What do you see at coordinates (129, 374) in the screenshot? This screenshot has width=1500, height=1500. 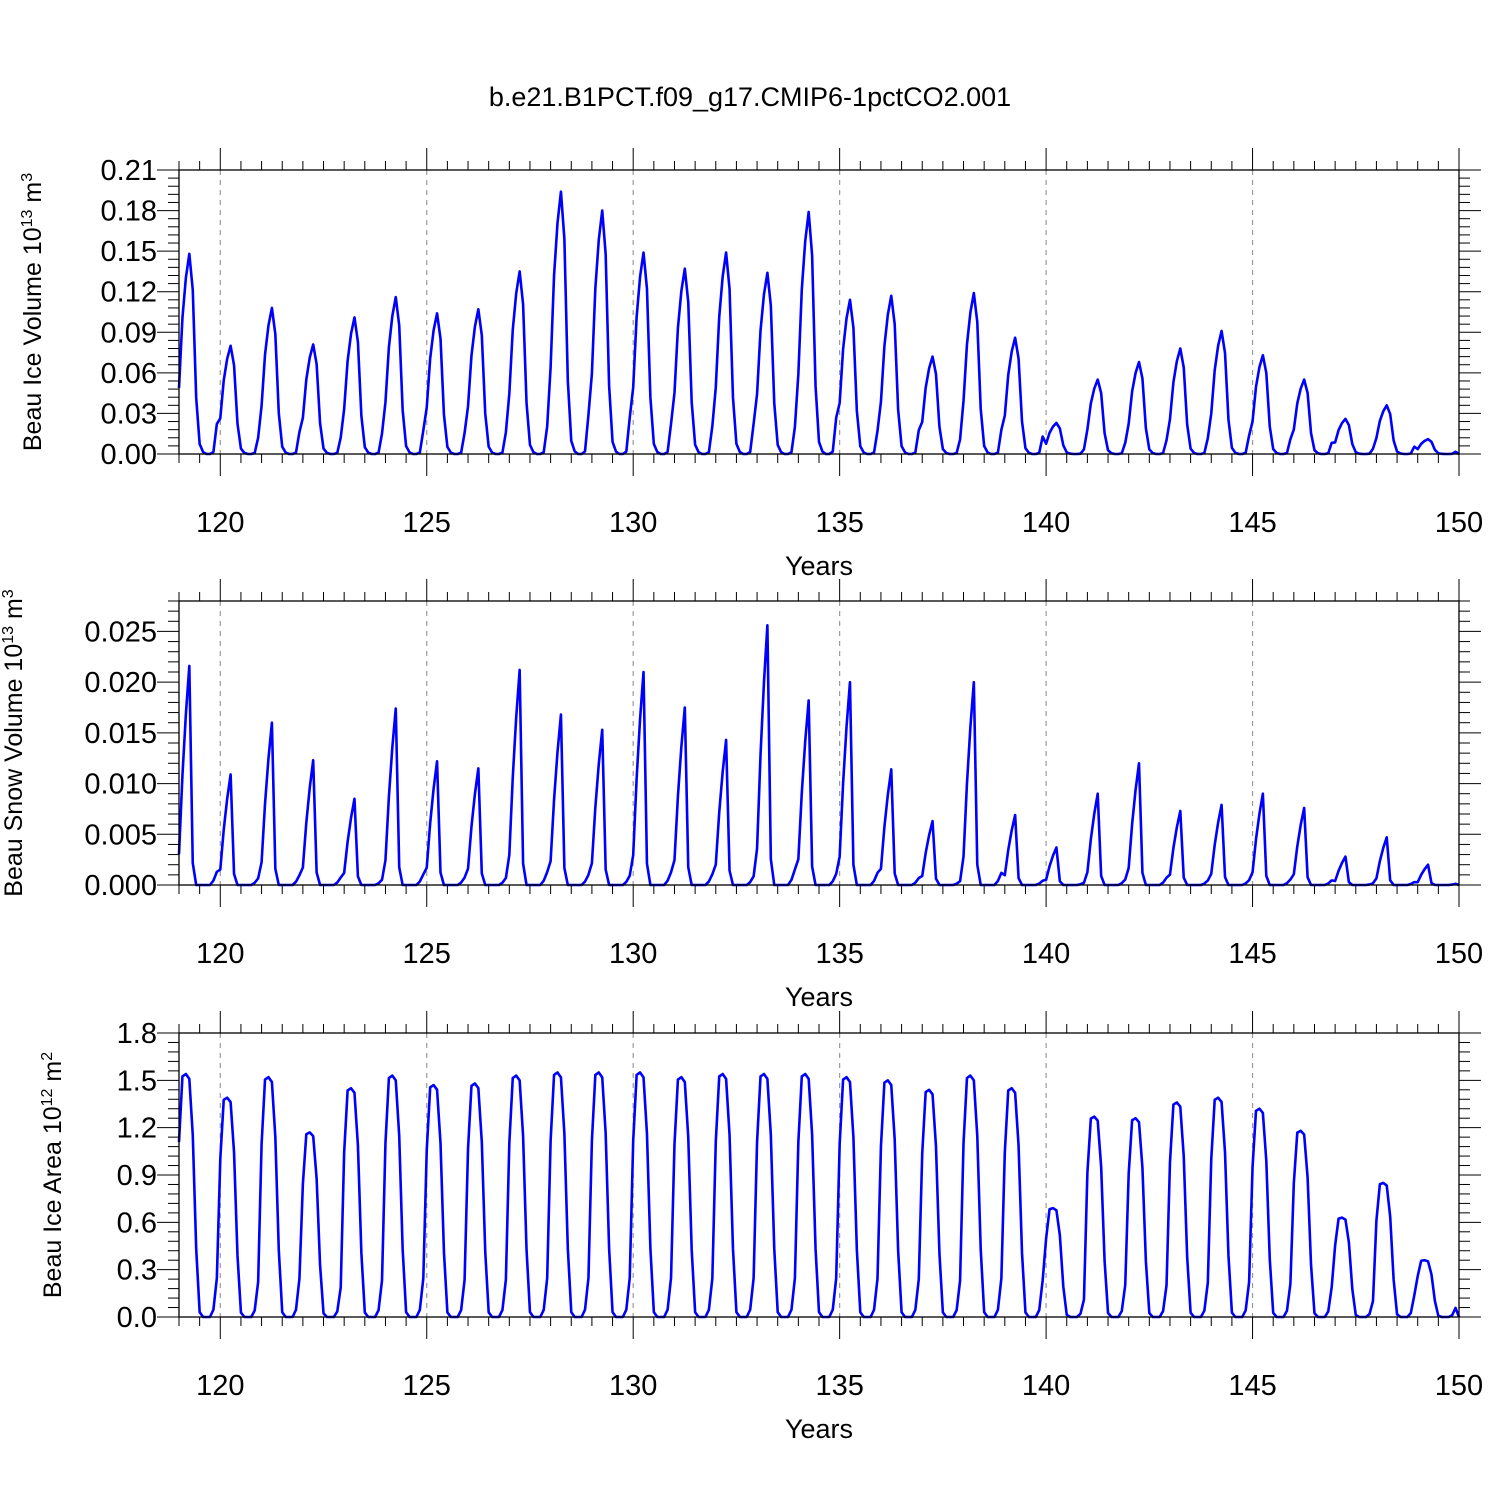 I see `y-tick-label: 0.06` at bounding box center [129, 374].